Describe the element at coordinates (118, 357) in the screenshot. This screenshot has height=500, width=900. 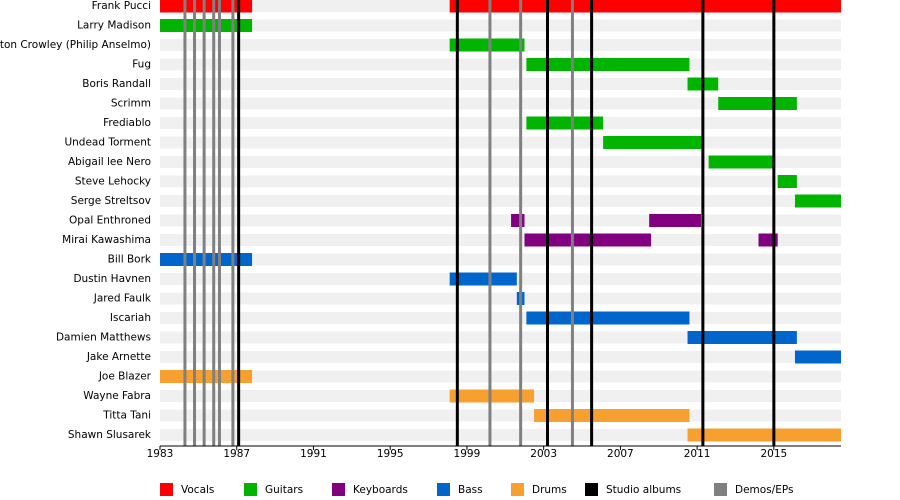
I see `member-label: Jake Arnette` at that location.